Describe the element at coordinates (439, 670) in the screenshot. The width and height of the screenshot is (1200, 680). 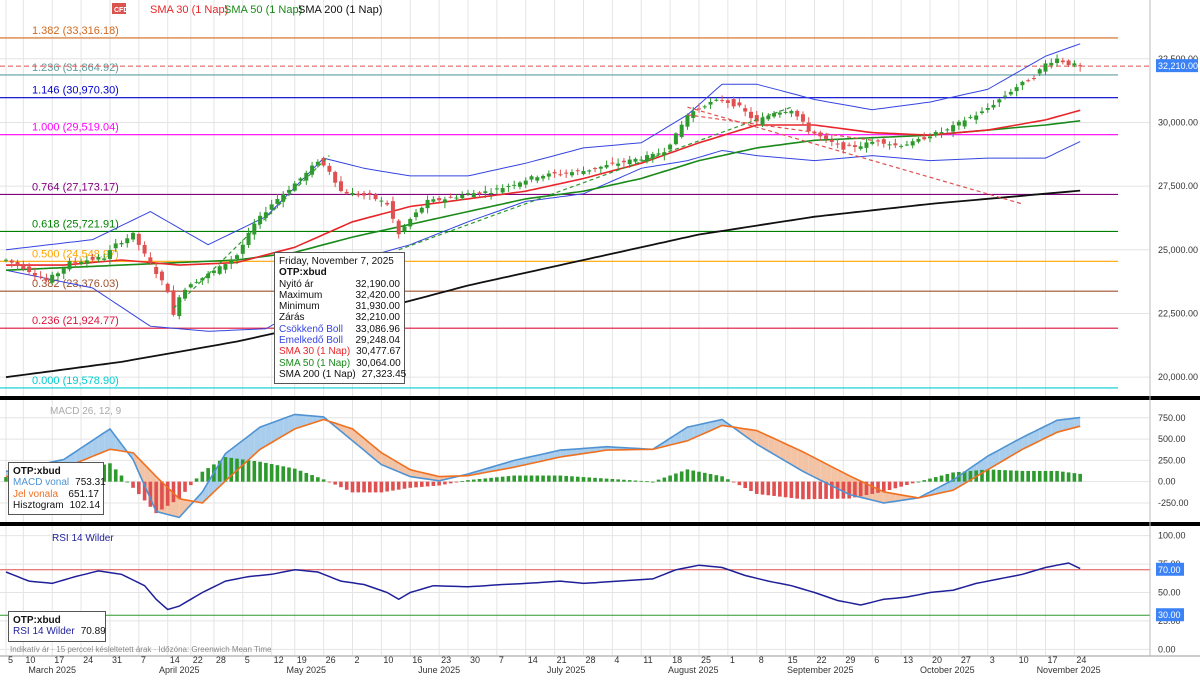
I see `x-month-label: June 2025` at that location.